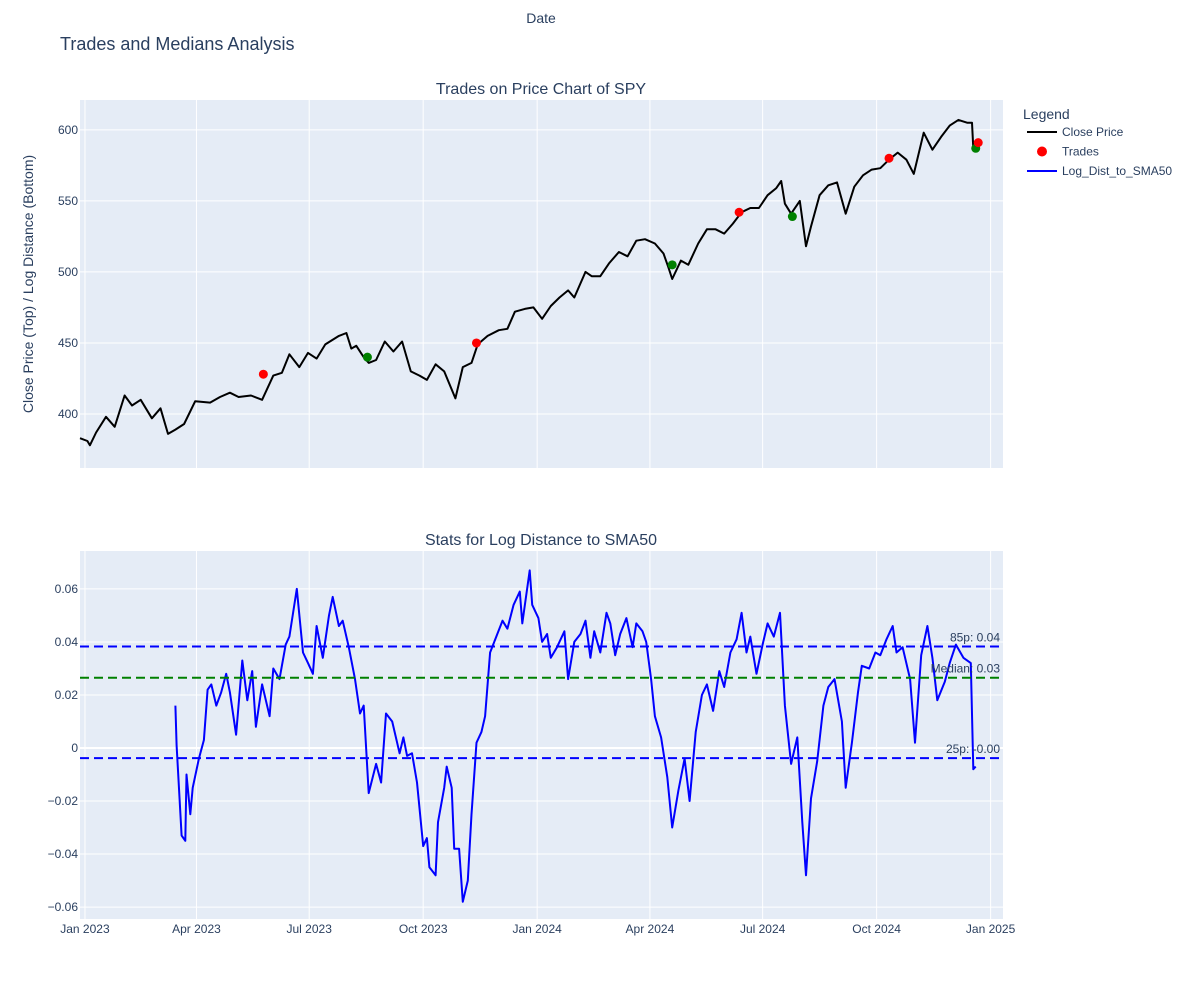 This screenshot has width=1200, height=1000. I want to click on legend-item: Log_Dist_to_SMA50, so click(1099, 171).